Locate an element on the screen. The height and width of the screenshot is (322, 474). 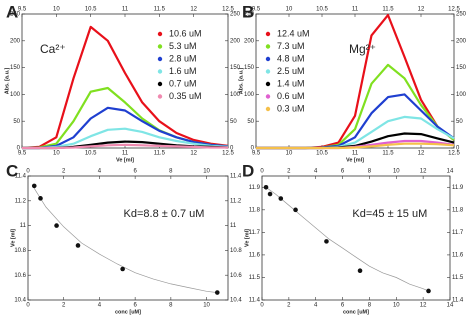
x-tick-label-top: 8 is located at coordinates (370, 172).